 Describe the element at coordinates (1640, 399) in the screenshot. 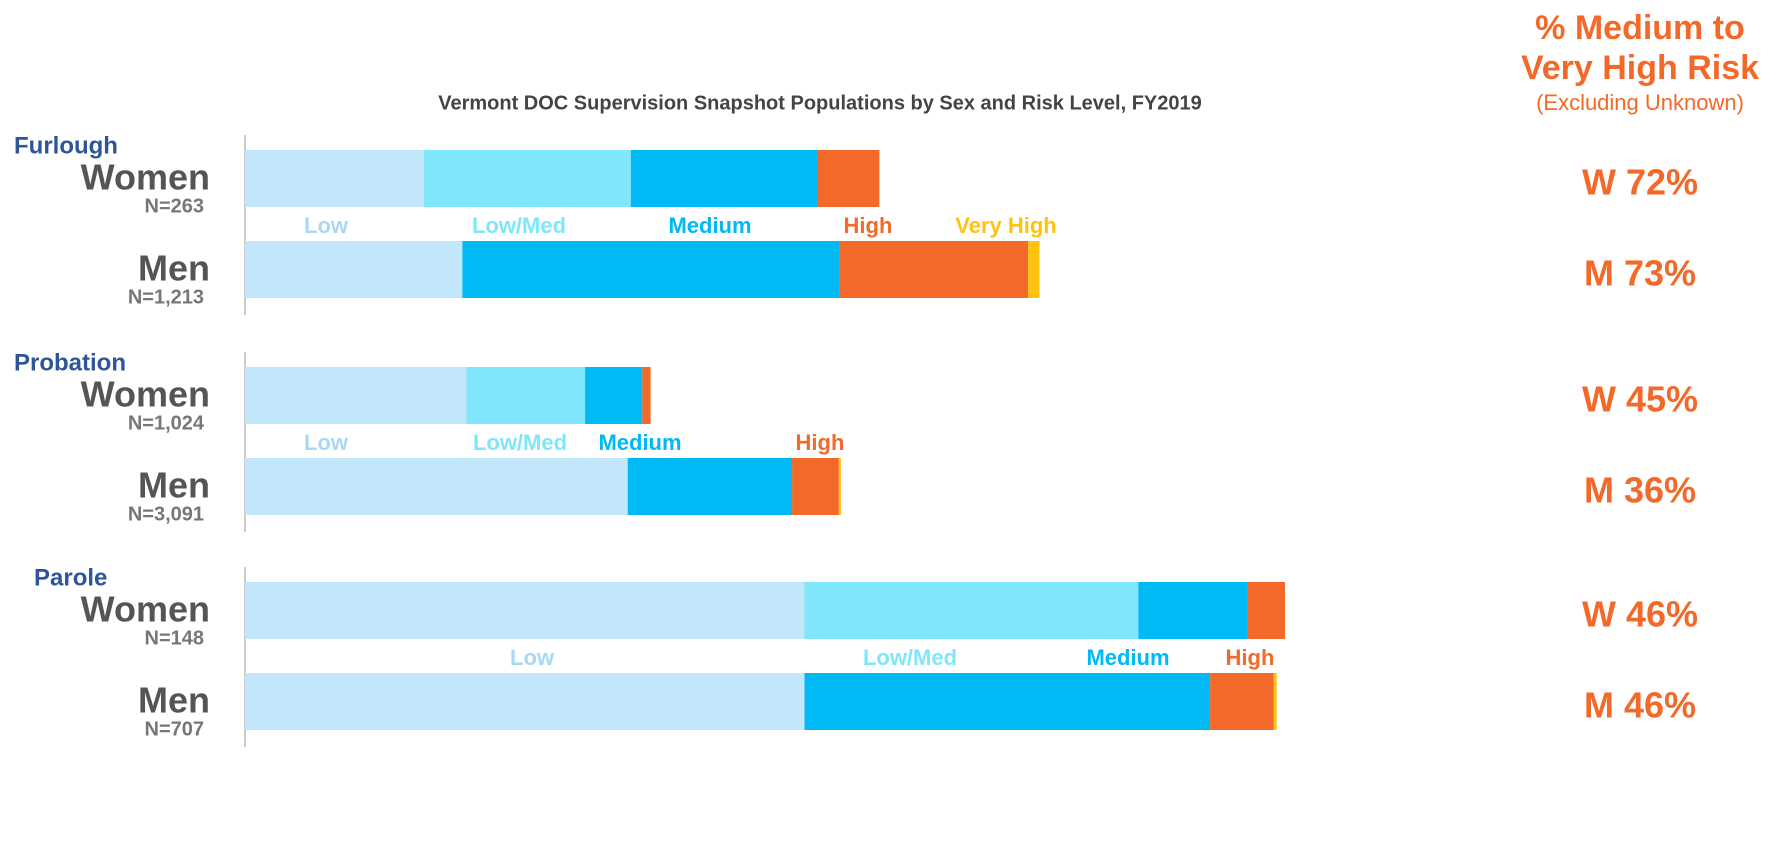

I see `risk-label: W 45%` at that location.